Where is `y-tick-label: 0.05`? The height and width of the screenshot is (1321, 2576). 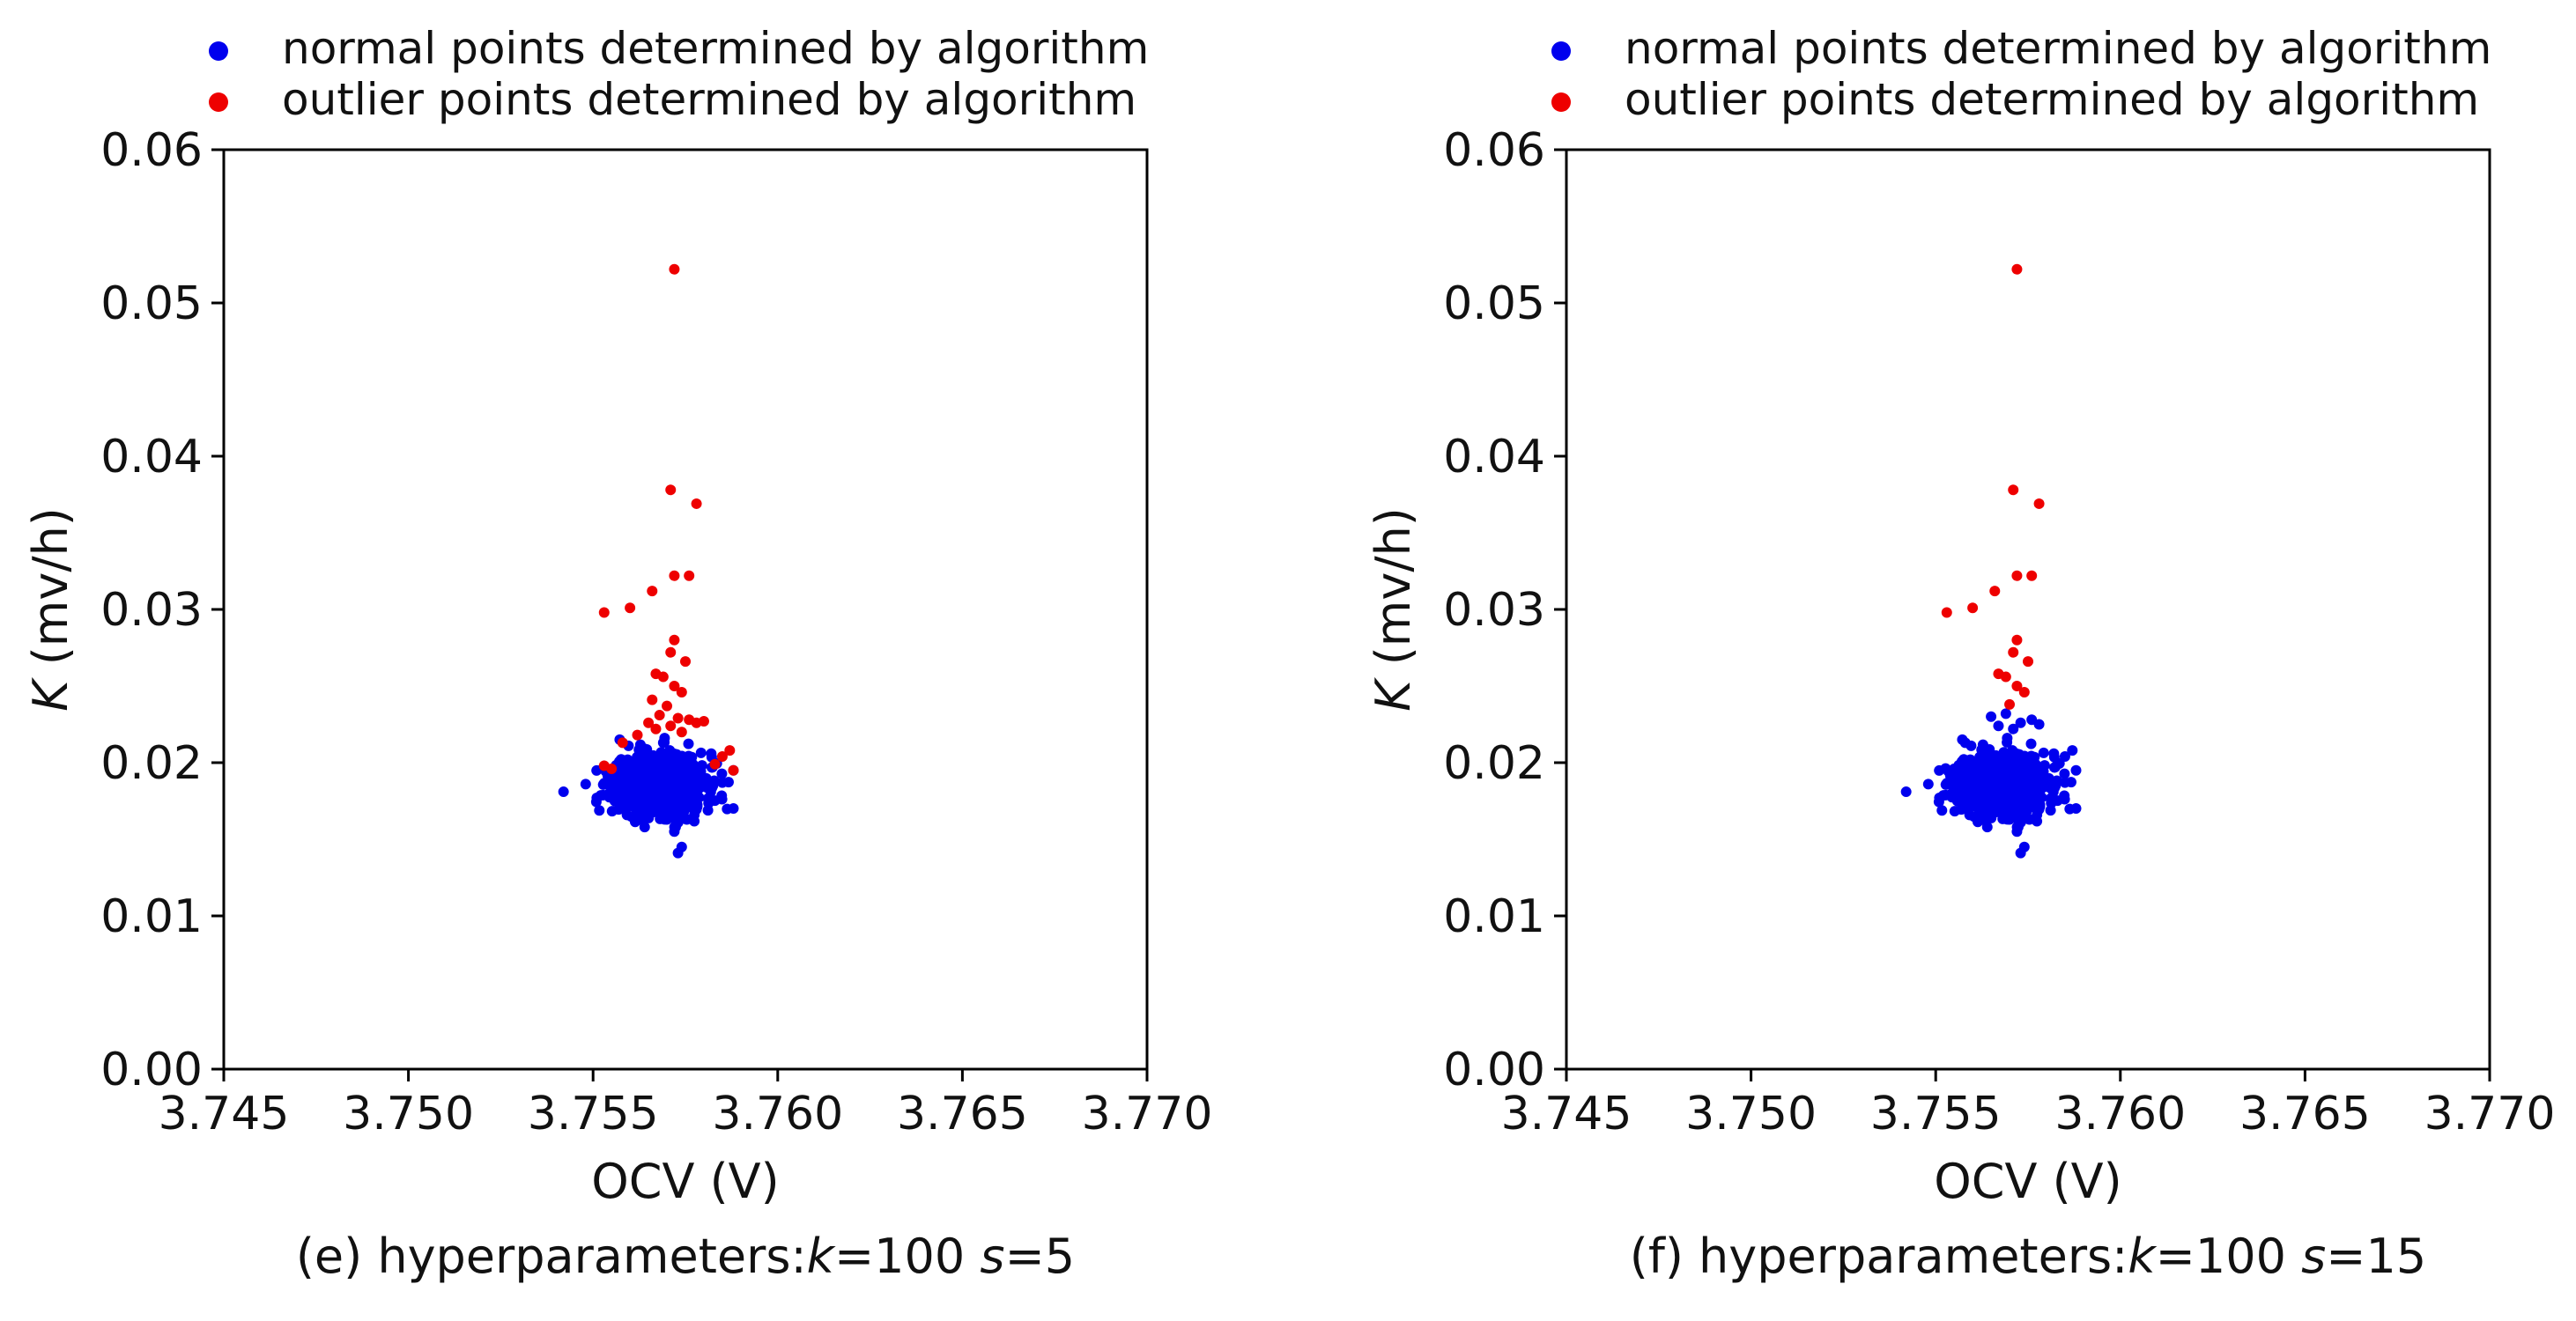
y-tick-label: 0.05 is located at coordinates (152, 304).